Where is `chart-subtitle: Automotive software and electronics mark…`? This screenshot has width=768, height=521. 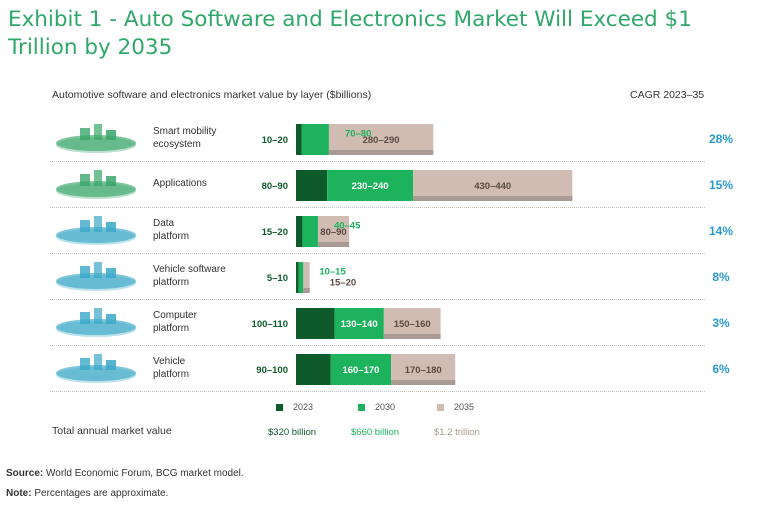 chart-subtitle: Automotive software and electronics mark… is located at coordinates (212, 95).